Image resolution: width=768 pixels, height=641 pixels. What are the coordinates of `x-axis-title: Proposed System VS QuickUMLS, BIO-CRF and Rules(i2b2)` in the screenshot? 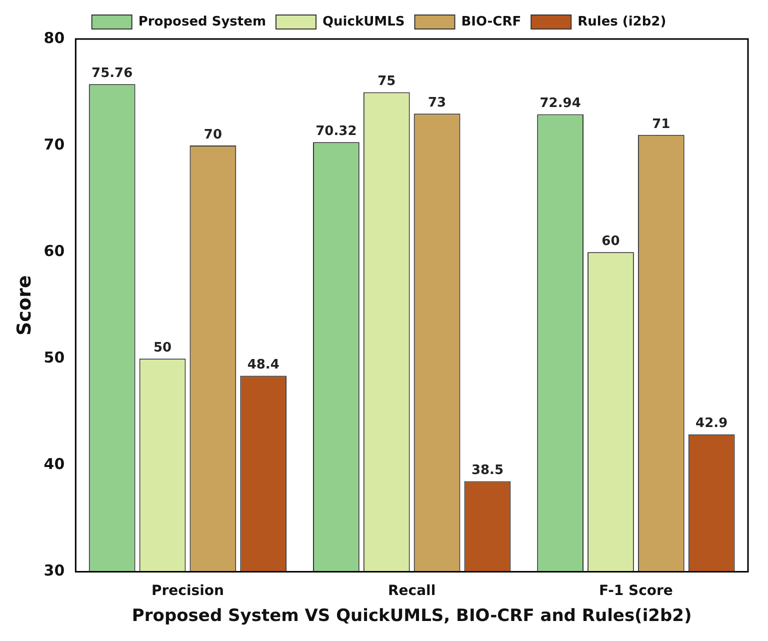 It's located at (412, 616).